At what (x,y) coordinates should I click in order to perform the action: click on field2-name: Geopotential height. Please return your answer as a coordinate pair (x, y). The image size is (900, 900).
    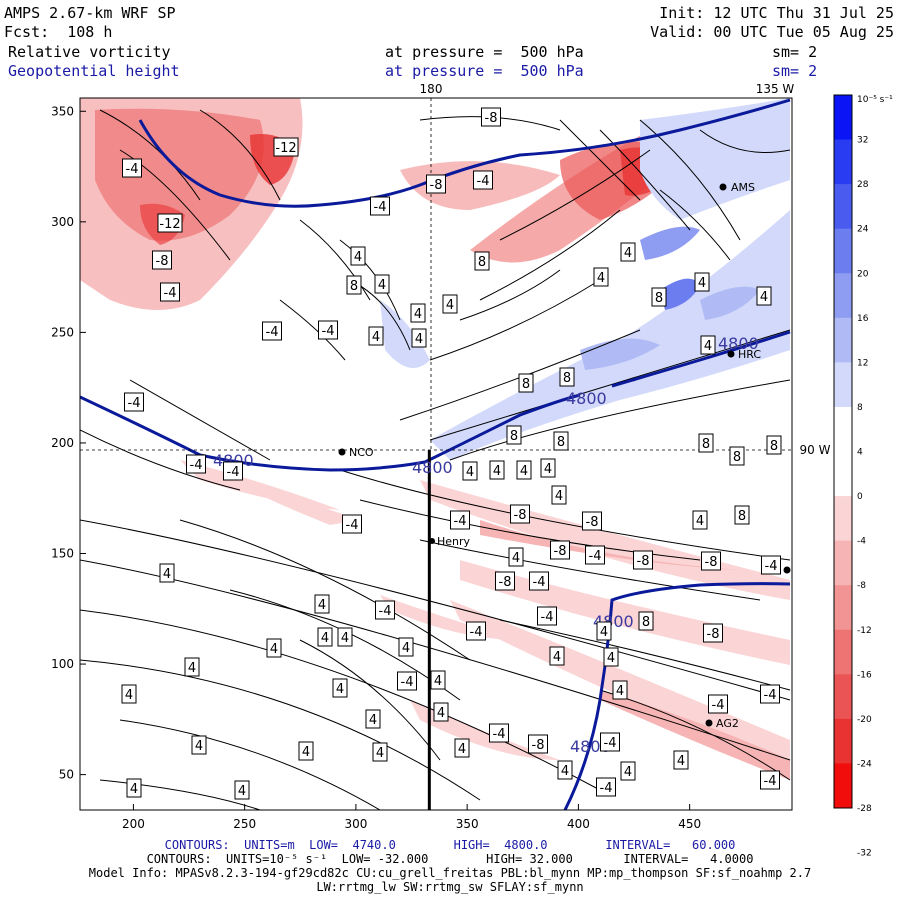
    Looking at the image, I should click on (94, 71).